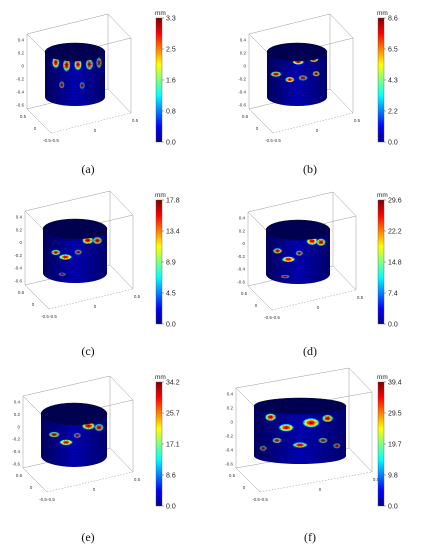 Image resolution: width=445 pixels, height=550 pixels. I want to click on x-axis-ticks-b: 0.5 0 -0.5, so click(258, 128).